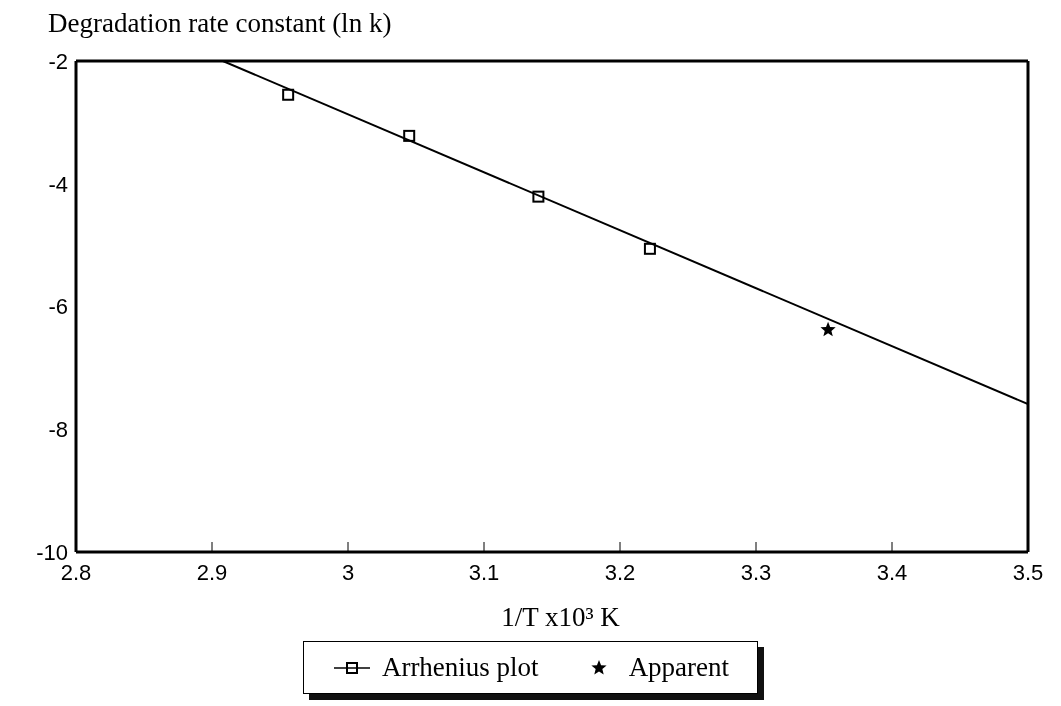 Image resolution: width=1061 pixels, height=706 pixels. What do you see at coordinates (58, 184) in the screenshot?
I see `y-tick-label: -4` at bounding box center [58, 184].